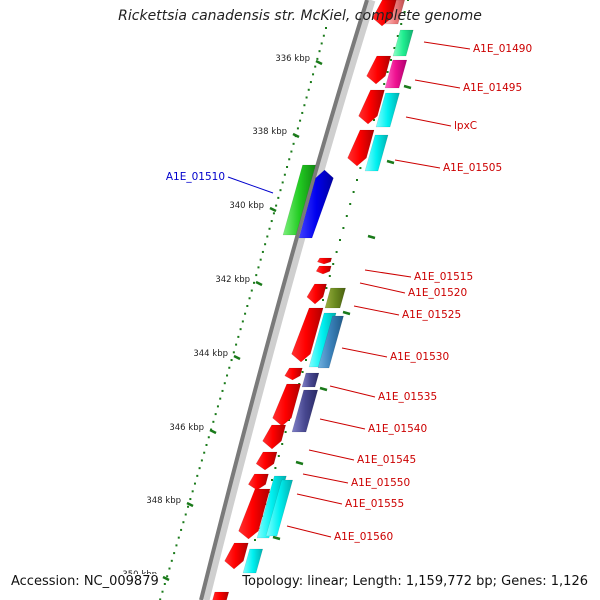  What do you see at coordinates (210, 354) in the screenshot?
I see `kbp-tick-label: 344 kbp` at bounding box center [210, 354].